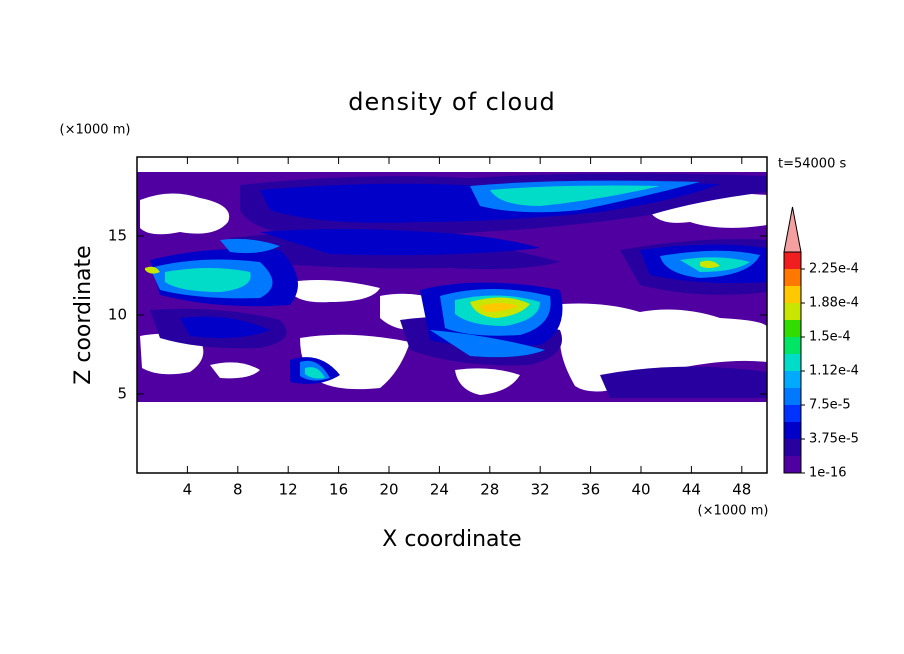  Describe the element at coordinates (834, 303) in the screenshot. I see `colorbar-tick-label: 1.88e-4` at that location.